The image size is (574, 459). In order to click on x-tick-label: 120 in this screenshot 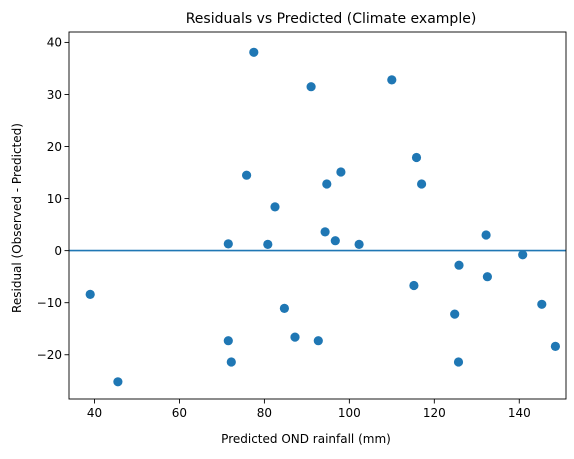, I will do `click(434, 413)`.